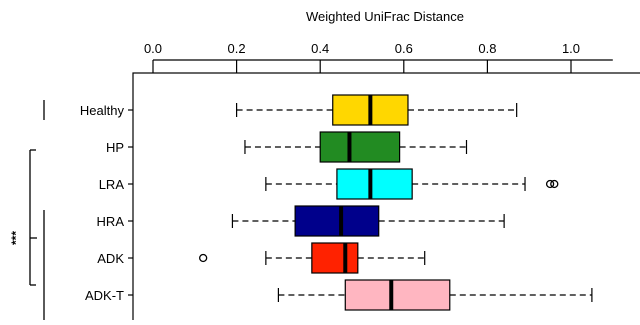 The height and width of the screenshot is (325, 640). I want to click on x-tick-label: 0.4, so click(320, 48).